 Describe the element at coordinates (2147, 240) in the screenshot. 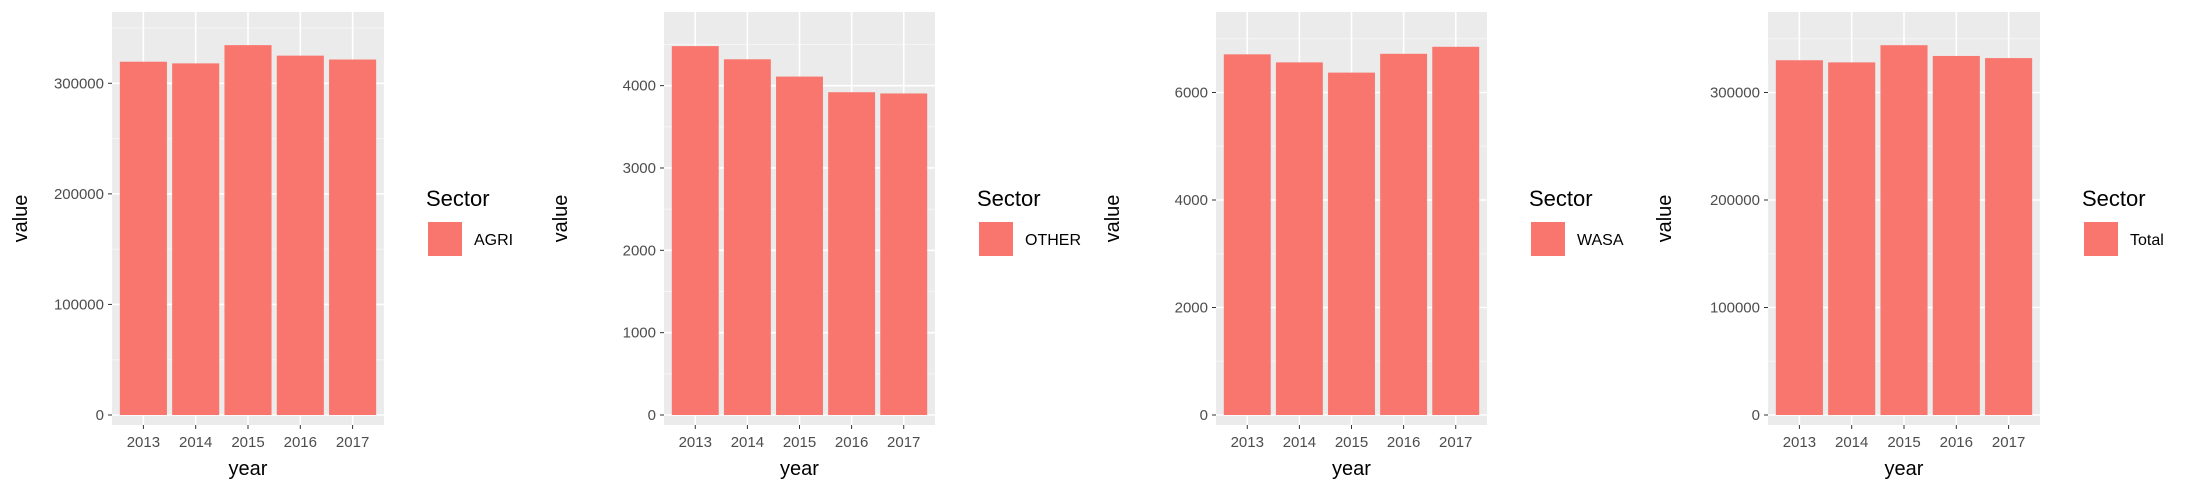

I see `legend-label: Total` at that location.